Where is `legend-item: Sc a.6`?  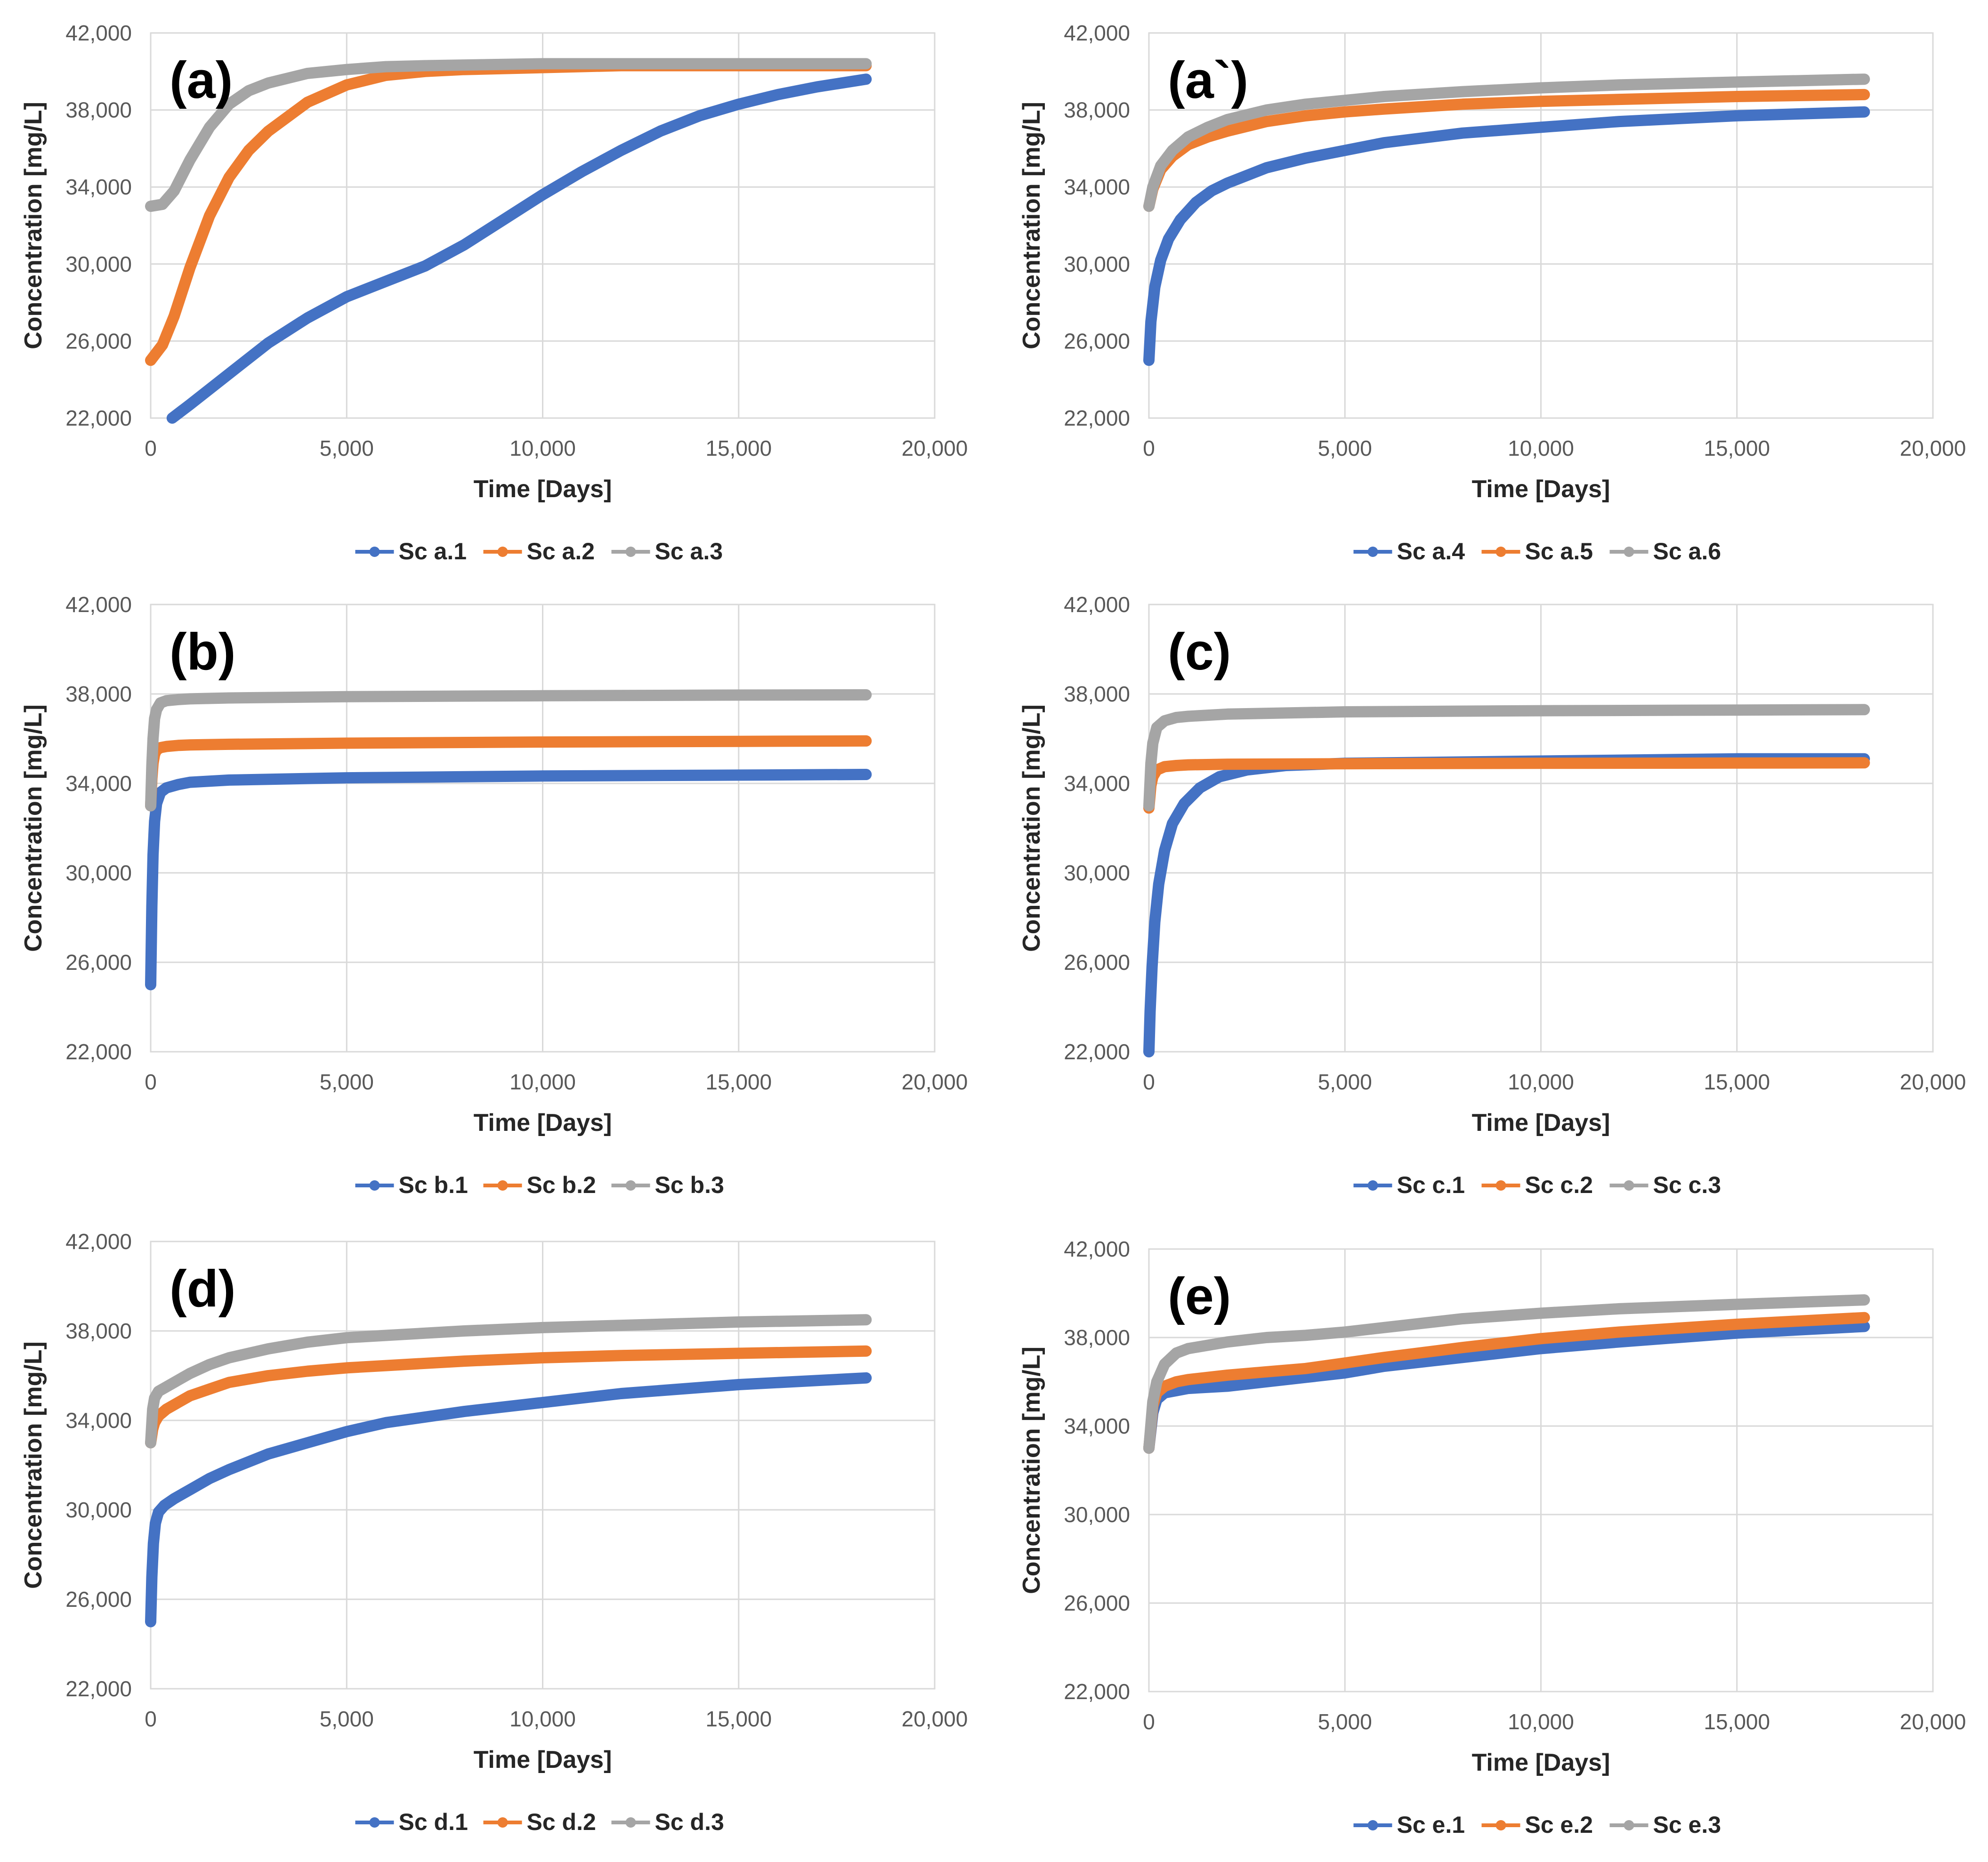
legend-item: Sc a.6 is located at coordinates (1665, 551).